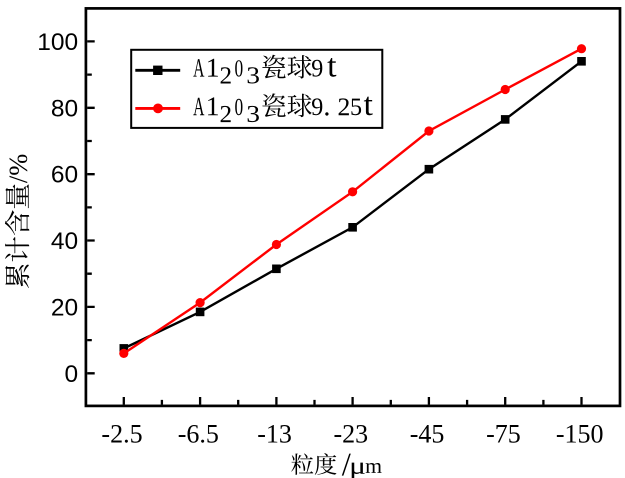  What do you see at coordinates (57, 42) in the screenshot?
I see `svg-text: 100` at bounding box center [57, 42].